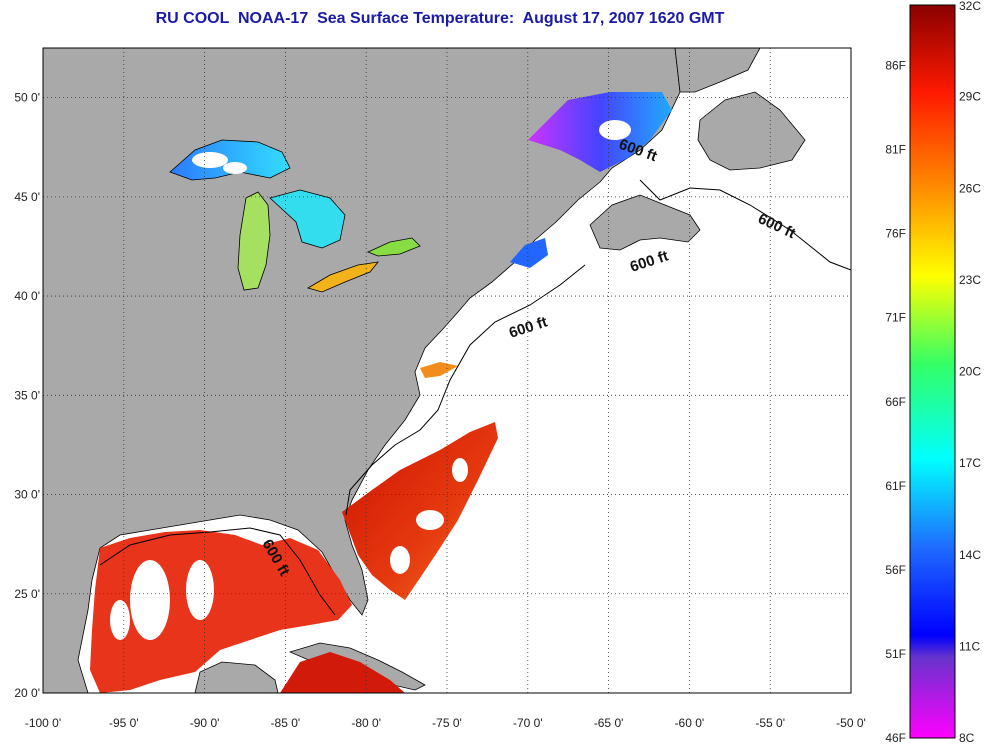 The width and height of the screenshot is (984, 754). What do you see at coordinates (967, 738) in the screenshot?
I see `colorbar-celsius-label: 8C` at bounding box center [967, 738].